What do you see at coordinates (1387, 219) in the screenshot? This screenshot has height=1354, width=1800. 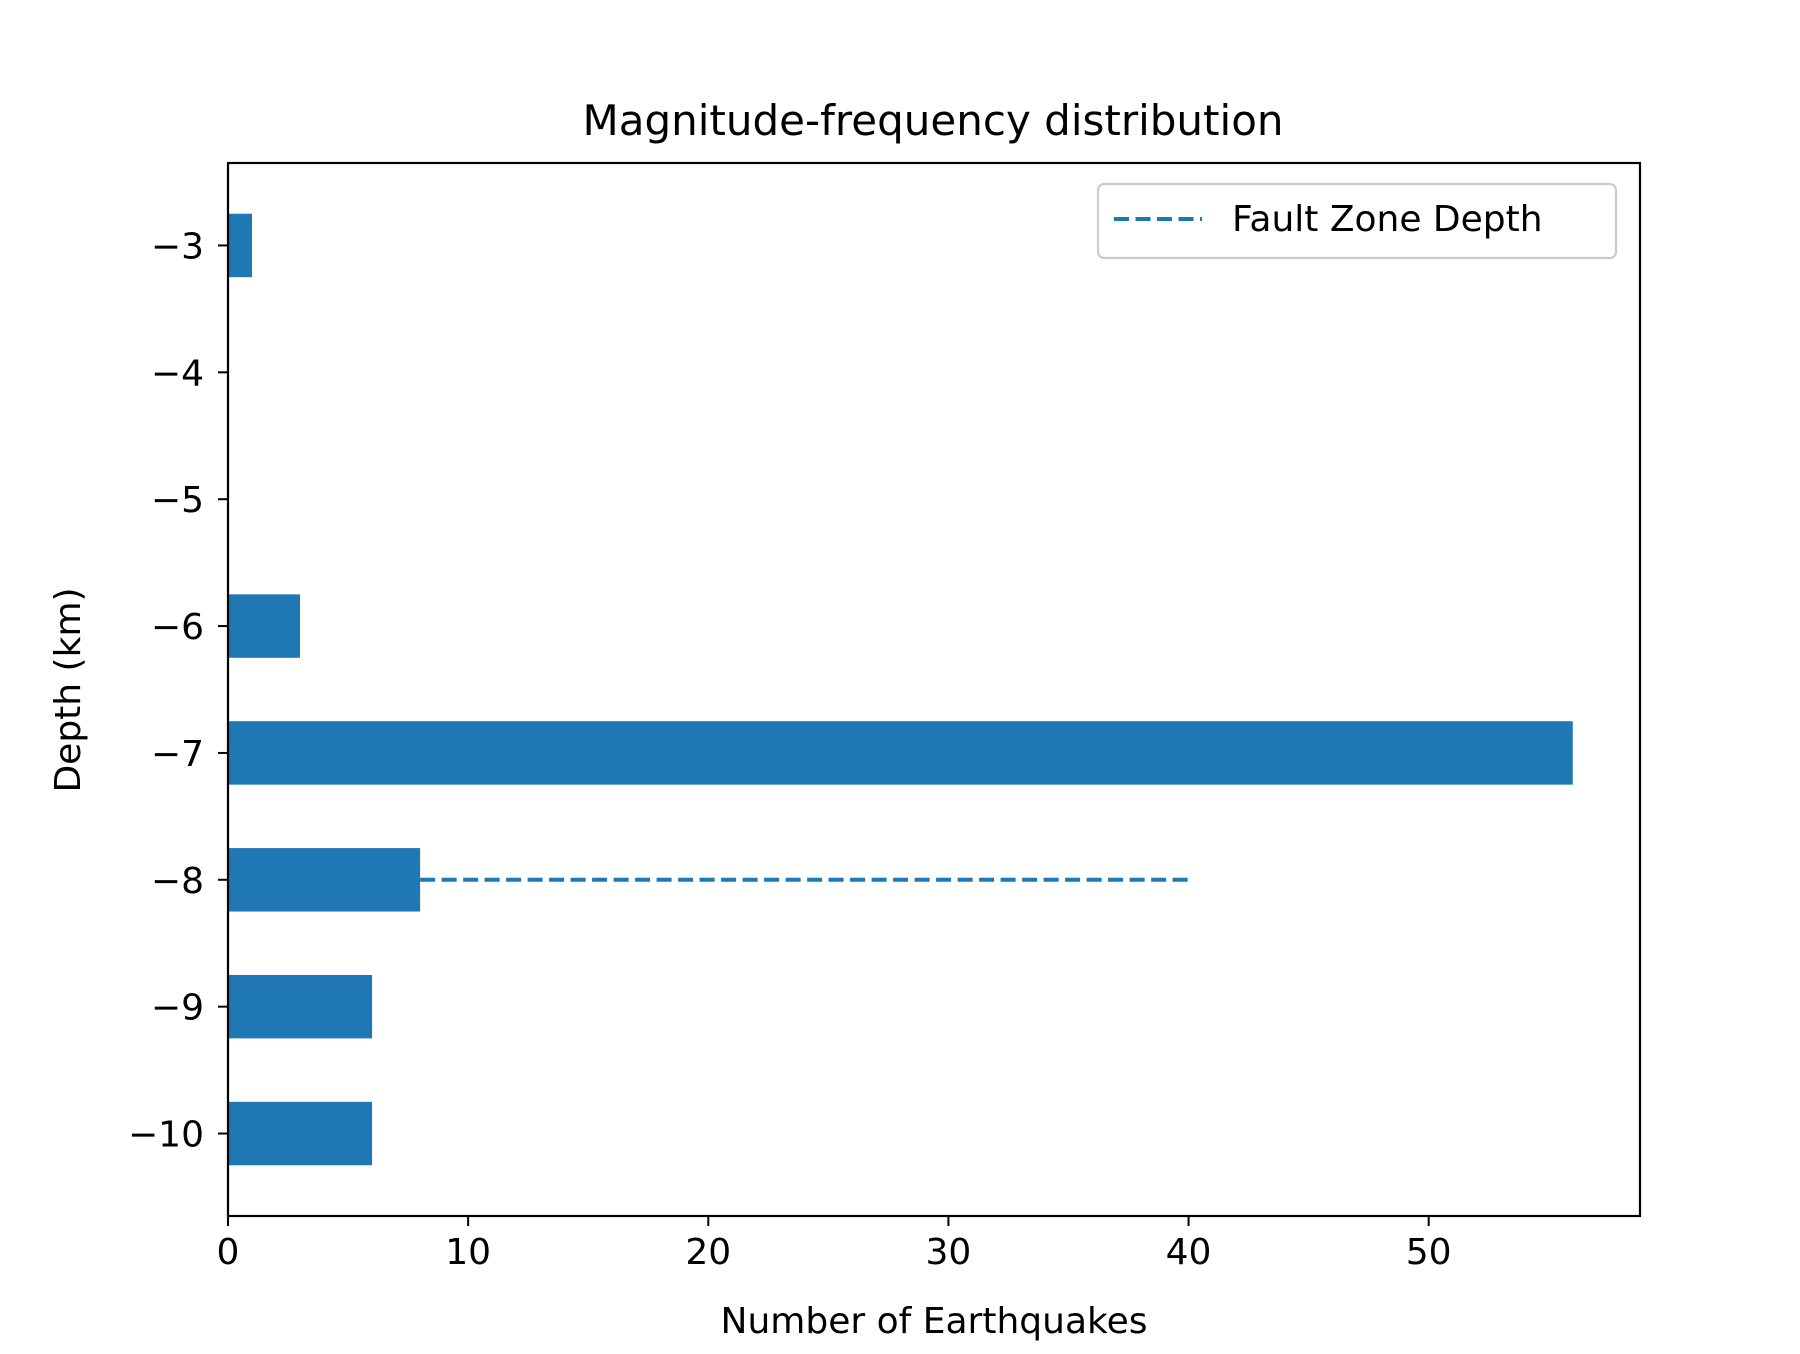 I see `legend-entry-label: Fault Zone Depth` at bounding box center [1387, 219].